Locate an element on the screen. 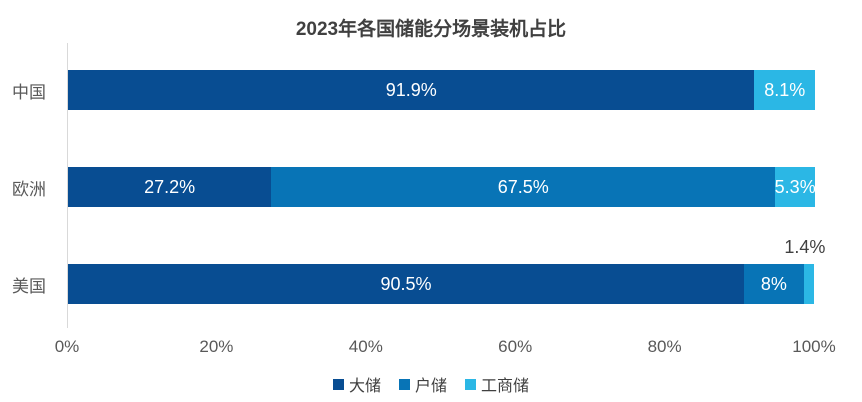  bar-value-label: 8% is located at coordinates (773, 283).